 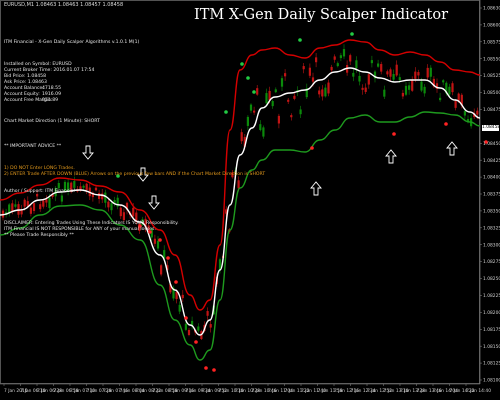 I want to click on price-tick-label: 1.08475, so click(x=491, y=110).